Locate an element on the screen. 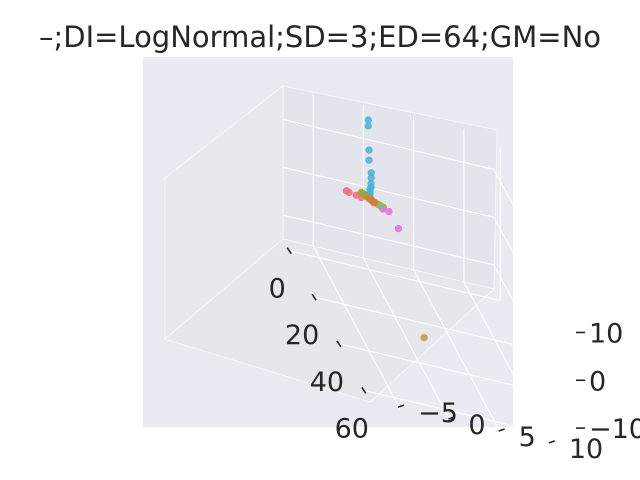  y-axis-tick-labels: −5 0 5 10 is located at coordinates (510, 431).